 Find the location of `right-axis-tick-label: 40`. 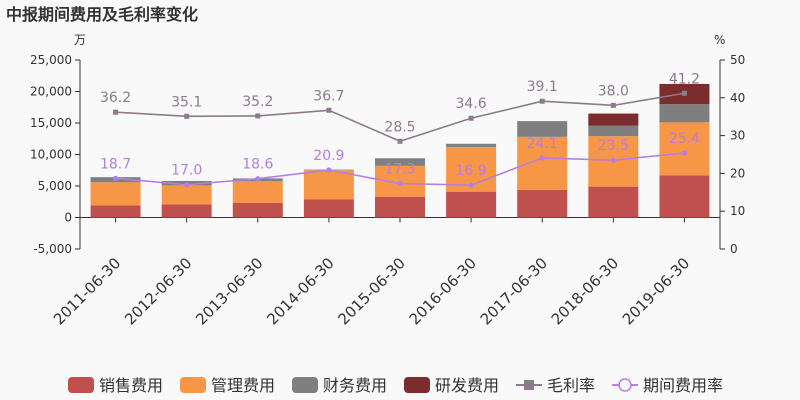

right-axis-tick-label: 40 is located at coordinates (737, 98).